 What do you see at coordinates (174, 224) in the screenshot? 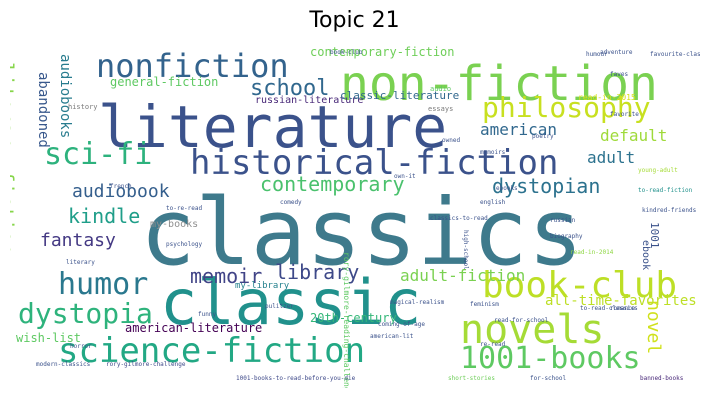
I see `cloud-word: my-books` at bounding box center [174, 224].